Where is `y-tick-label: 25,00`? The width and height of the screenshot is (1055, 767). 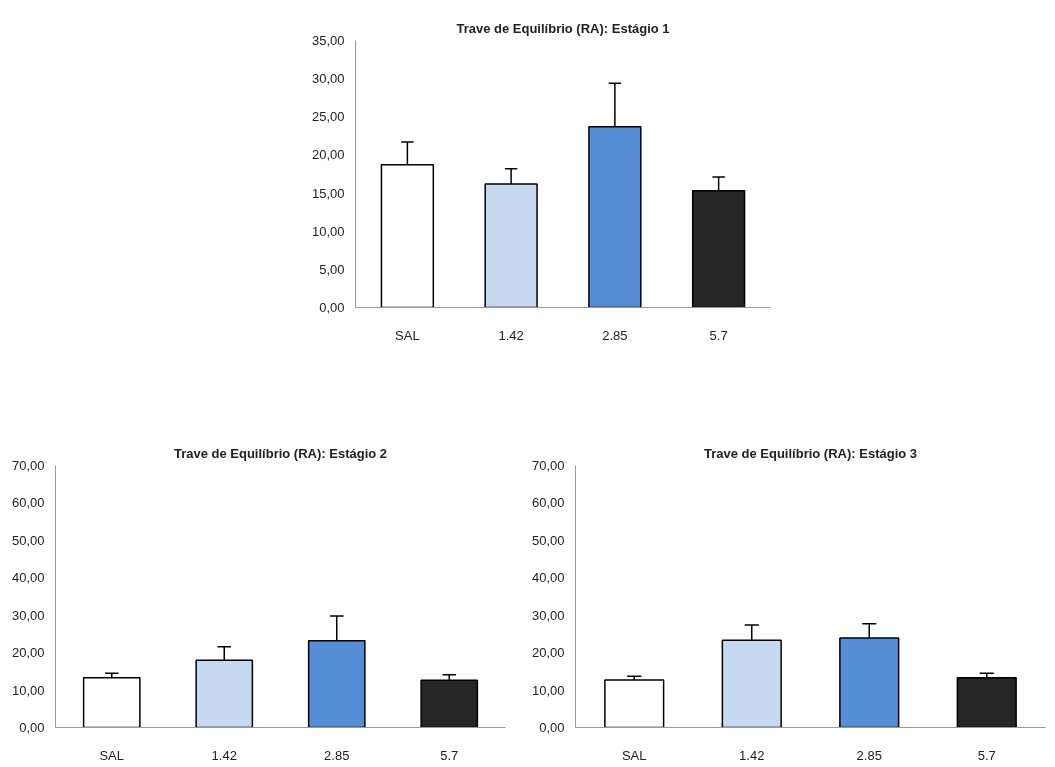 y-tick-label: 25,00 is located at coordinates (328, 117).